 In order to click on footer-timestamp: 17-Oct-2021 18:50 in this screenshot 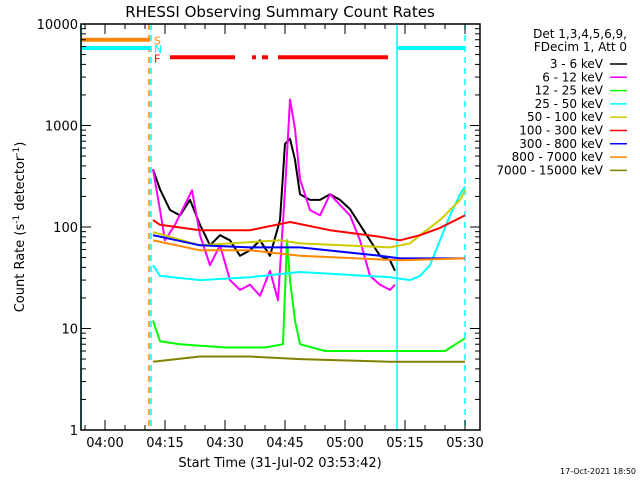, I will do `click(598, 471)`.